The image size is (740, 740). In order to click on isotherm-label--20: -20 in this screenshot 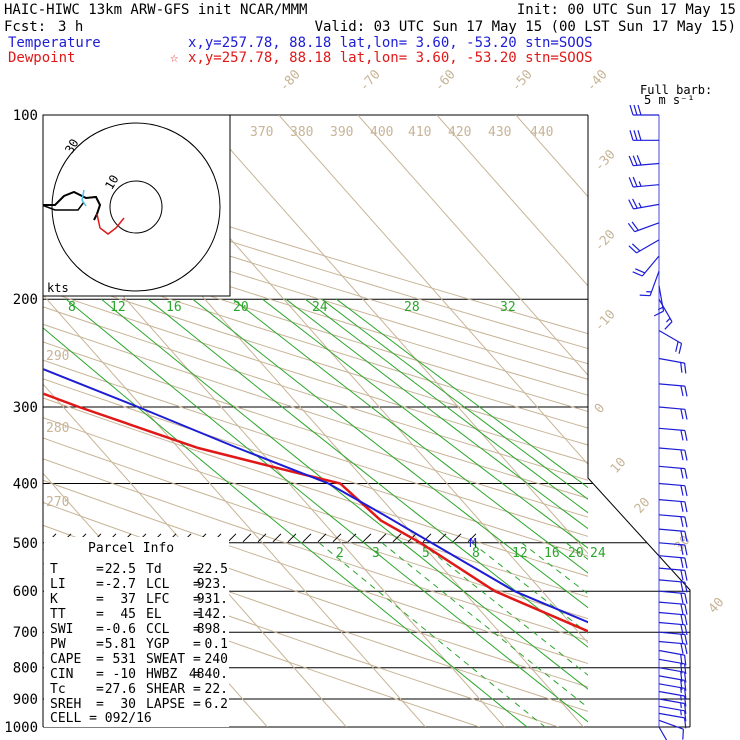, I will do `click(605, 240)`.